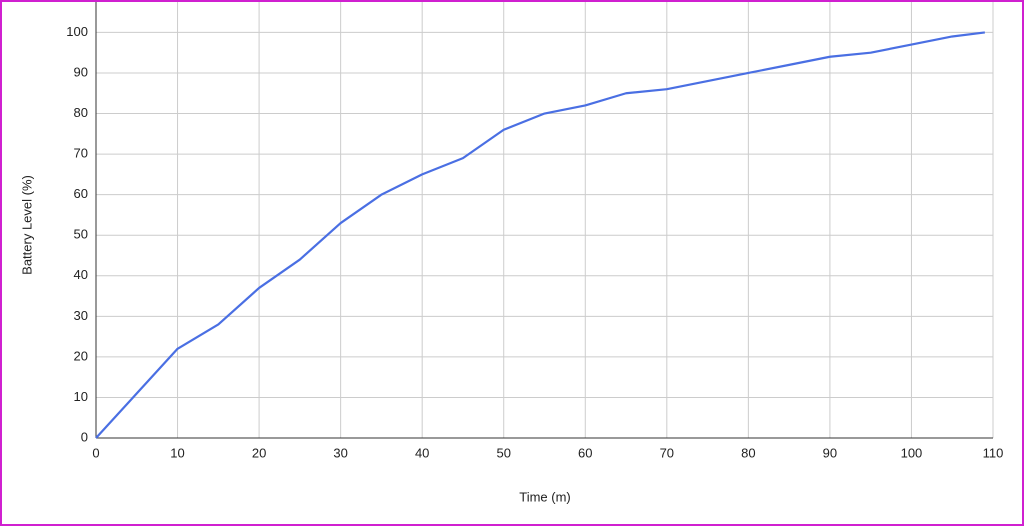 The image size is (1024, 526). What do you see at coordinates (81, 153) in the screenshot?
I see `y-tick-label: 70` at bounding box center [81, 153].